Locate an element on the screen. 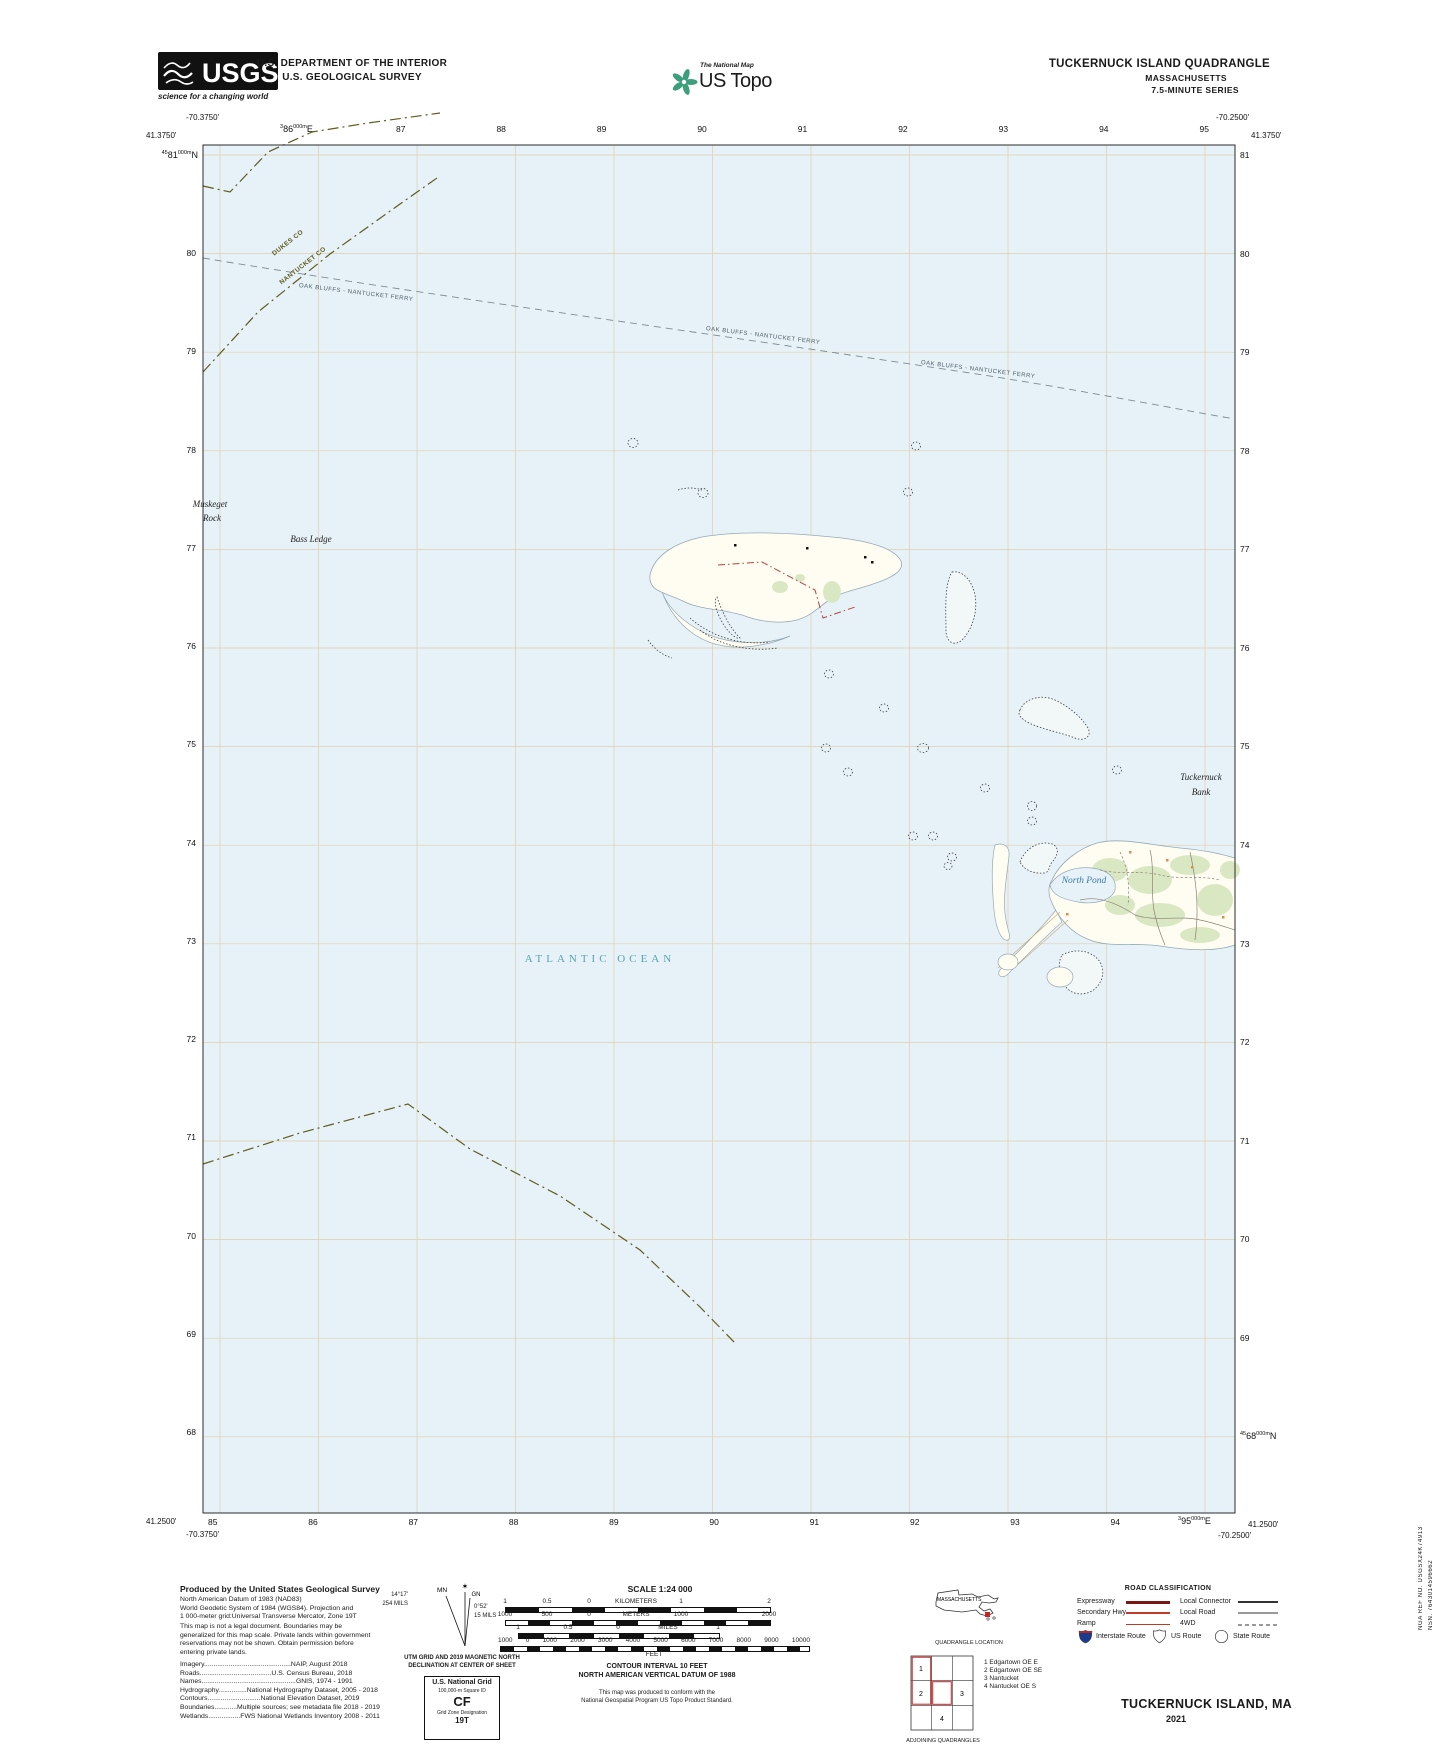 This screenshot has height=1746, width=1445. utm-tick-label: 78 is located at coordinates (191, 449).